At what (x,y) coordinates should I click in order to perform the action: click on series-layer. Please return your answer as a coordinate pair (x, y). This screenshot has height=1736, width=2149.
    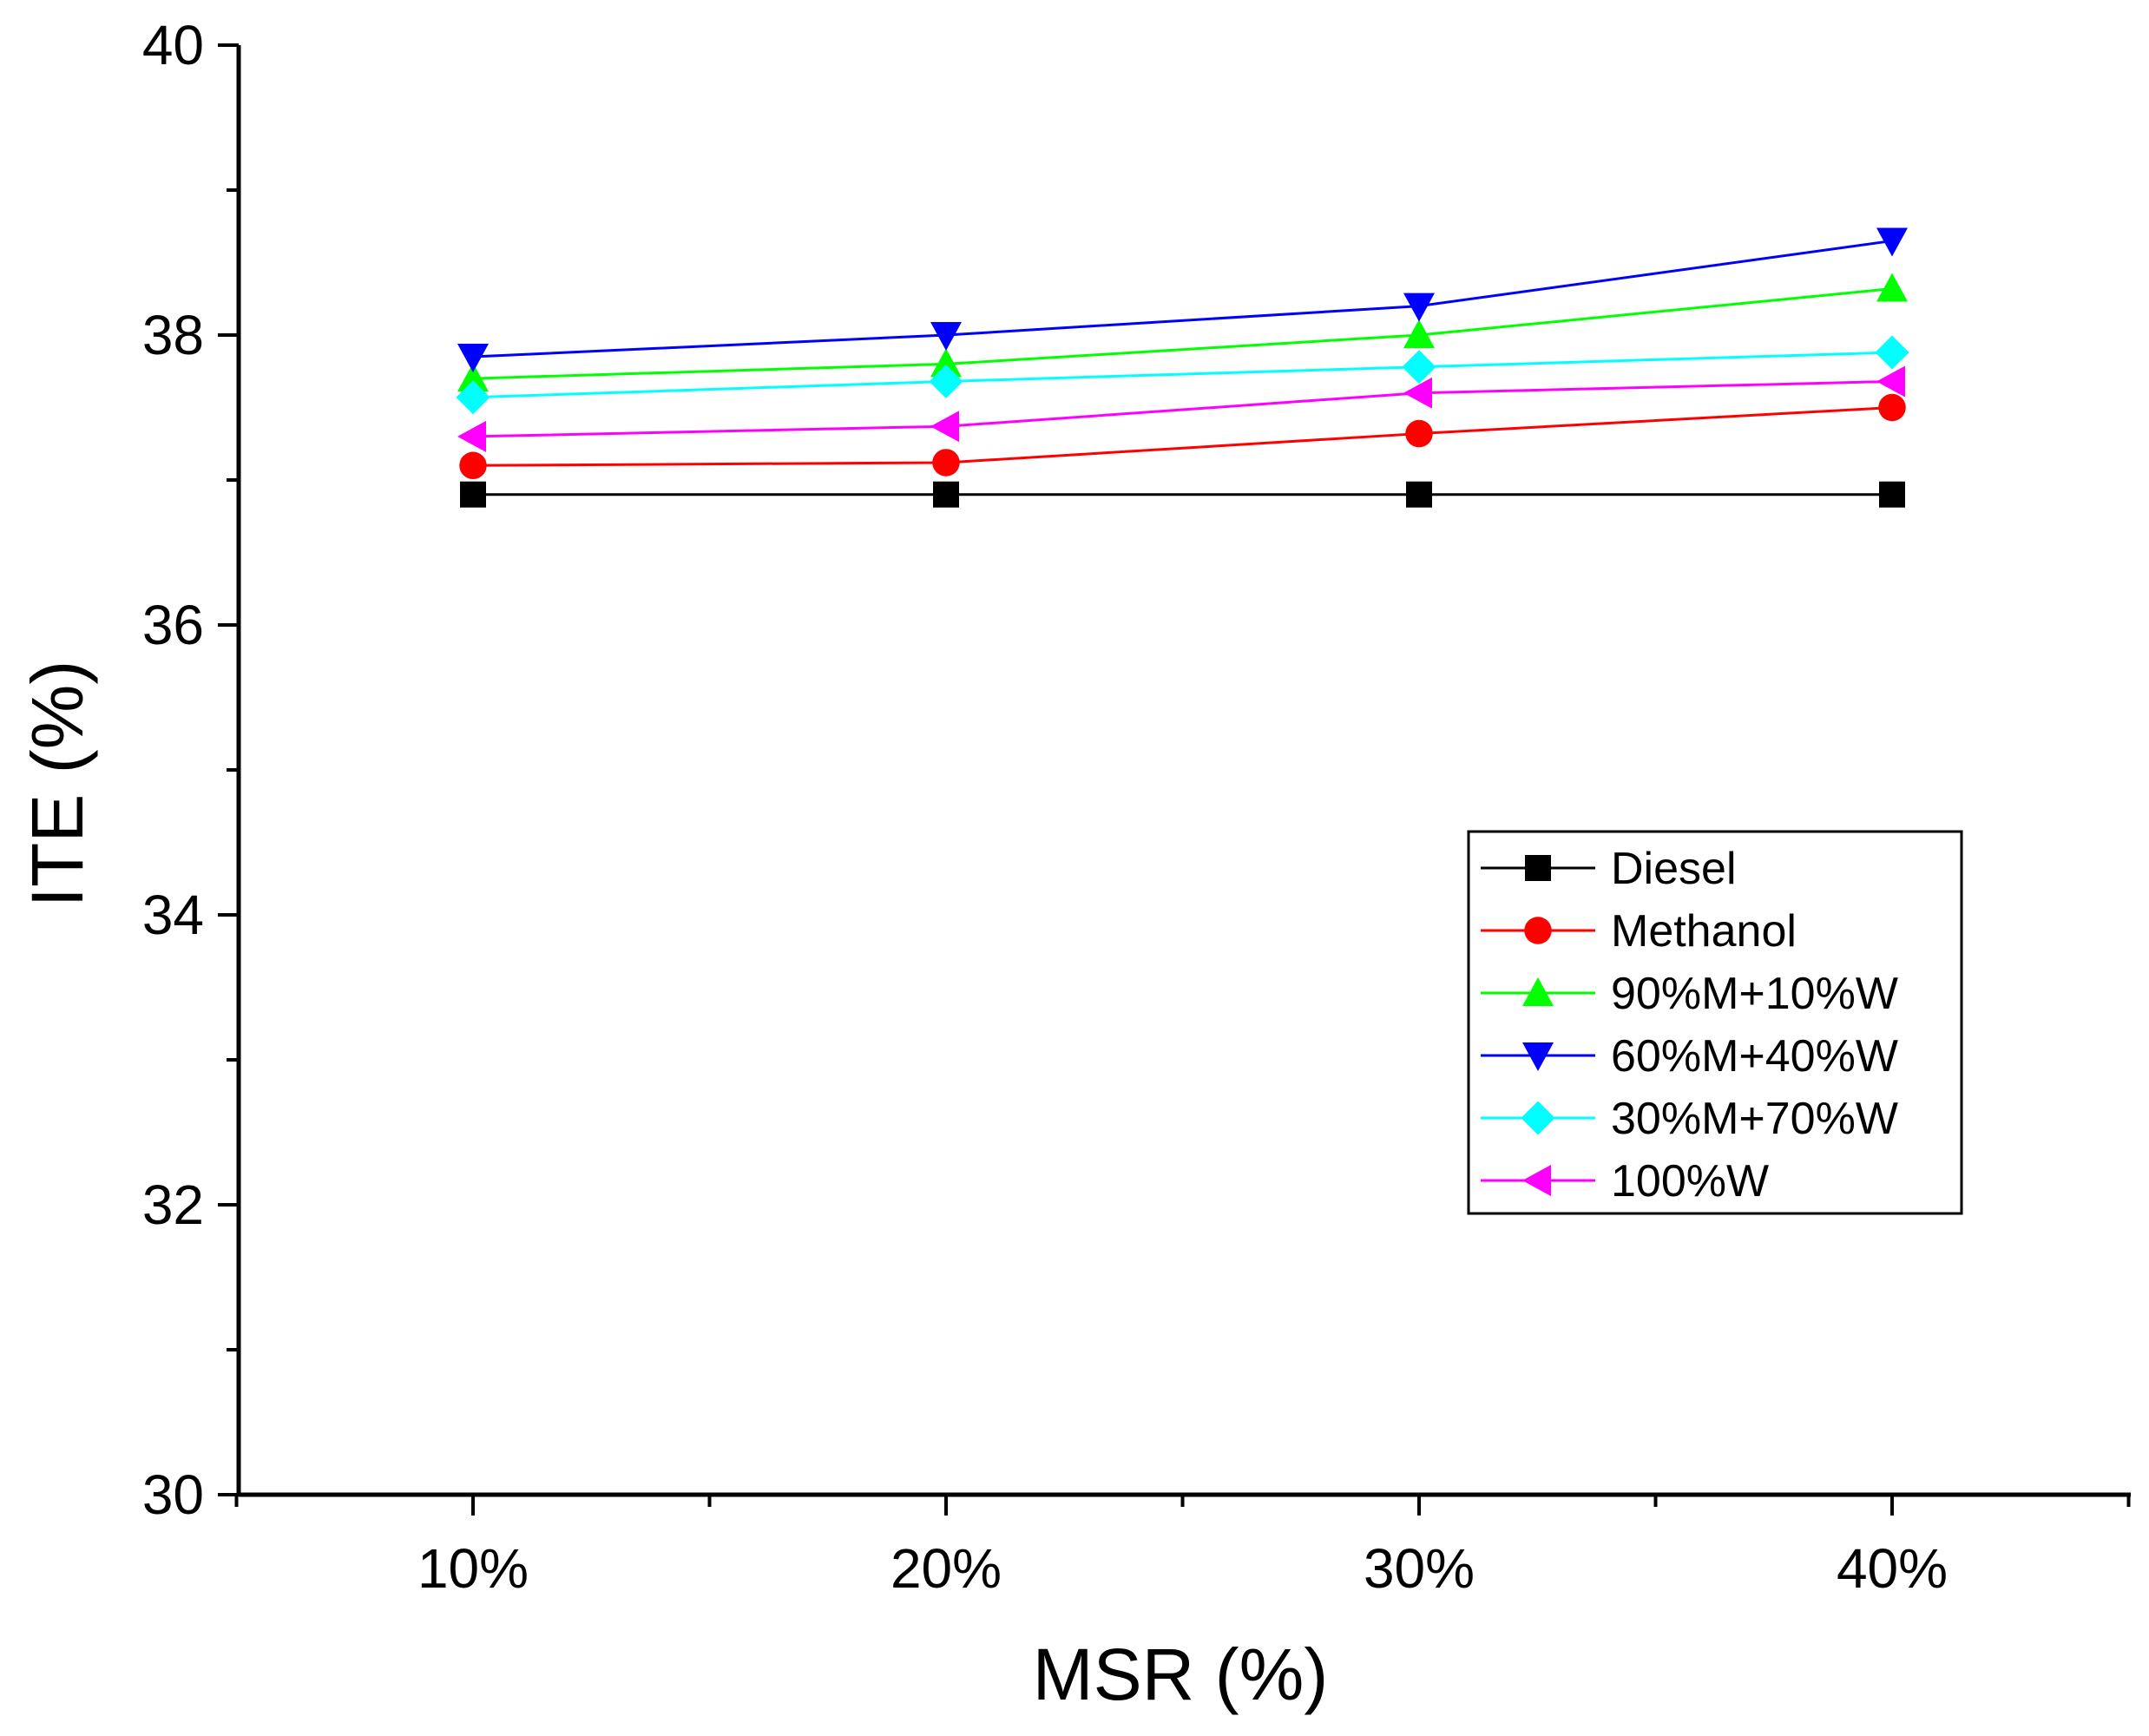
    Looking at the image, I should click on (1182, 367).